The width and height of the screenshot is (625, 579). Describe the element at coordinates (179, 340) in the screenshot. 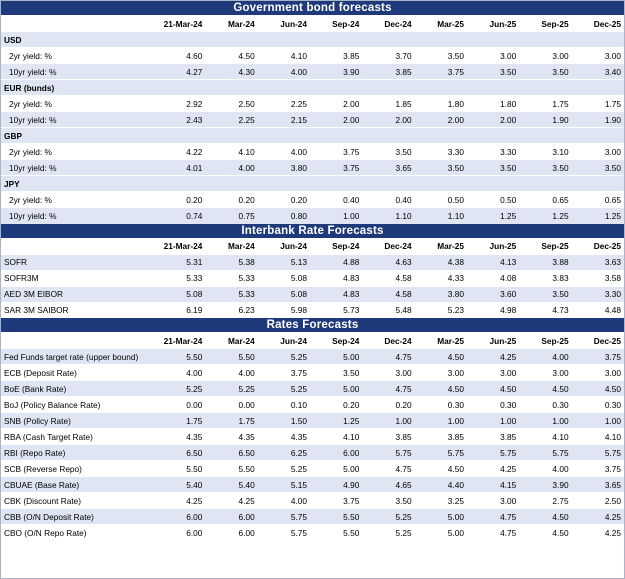

I see `column-header: 21-Mar-24` at that location.